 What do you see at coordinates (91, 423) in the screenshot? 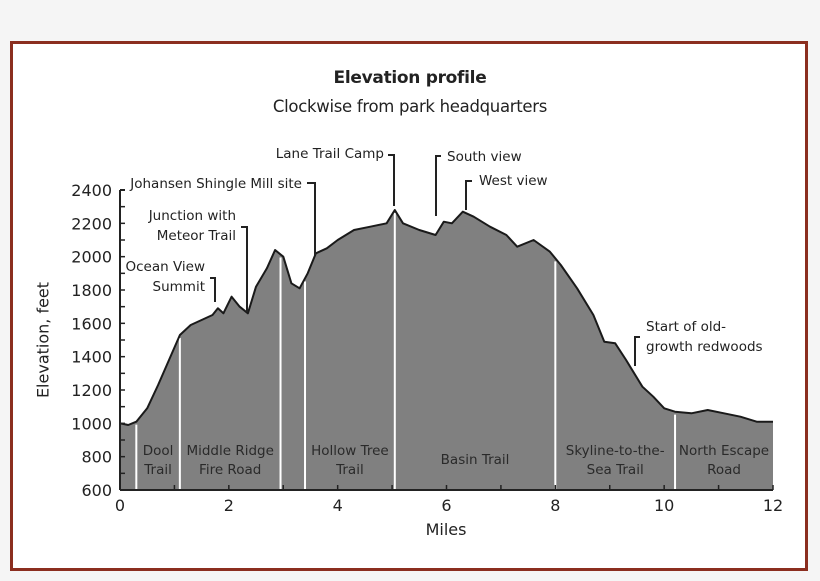
I see `y-tick-label: 1000` at bounding box center [91, 423].